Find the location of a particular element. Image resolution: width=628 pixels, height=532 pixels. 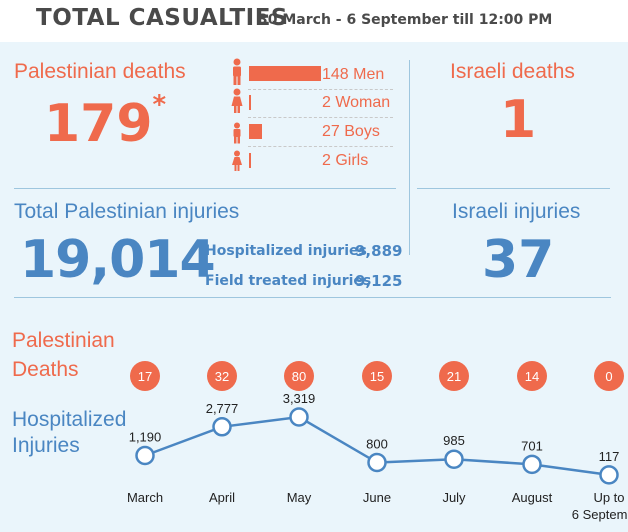

palestinian-deaths-label: Palestinian deaths is located at coordinates (100, 71).